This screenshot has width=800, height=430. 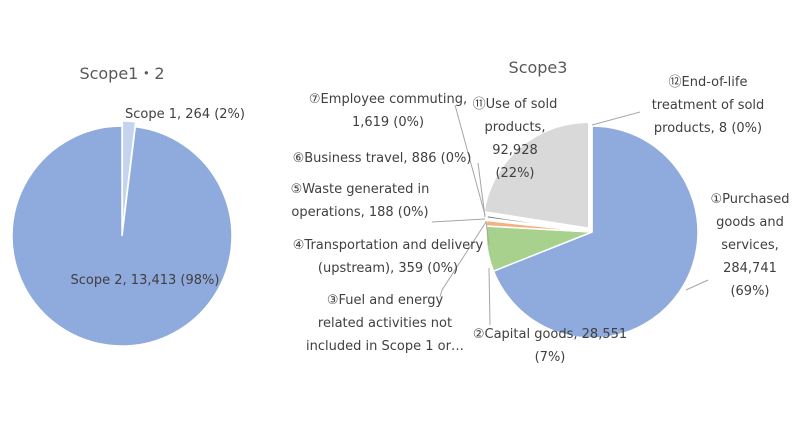 I want to click on data-label-capital-goods: ②Capital goods, 28,551 (7%), so click(x=550, y=346).